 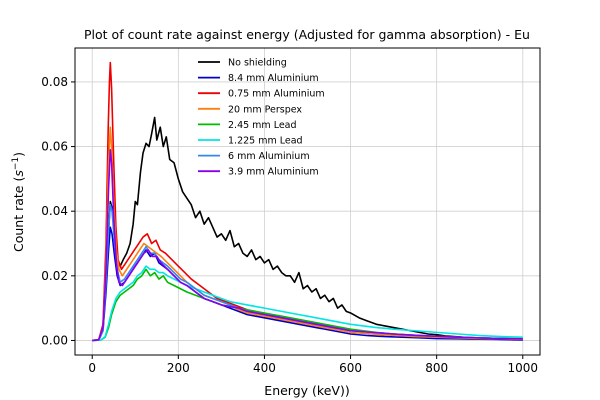 What do you see at coordinates (18, 214) in the screenshot?
I see `y-axis-label-main: Count rate (` at bounding box center [18, 214].